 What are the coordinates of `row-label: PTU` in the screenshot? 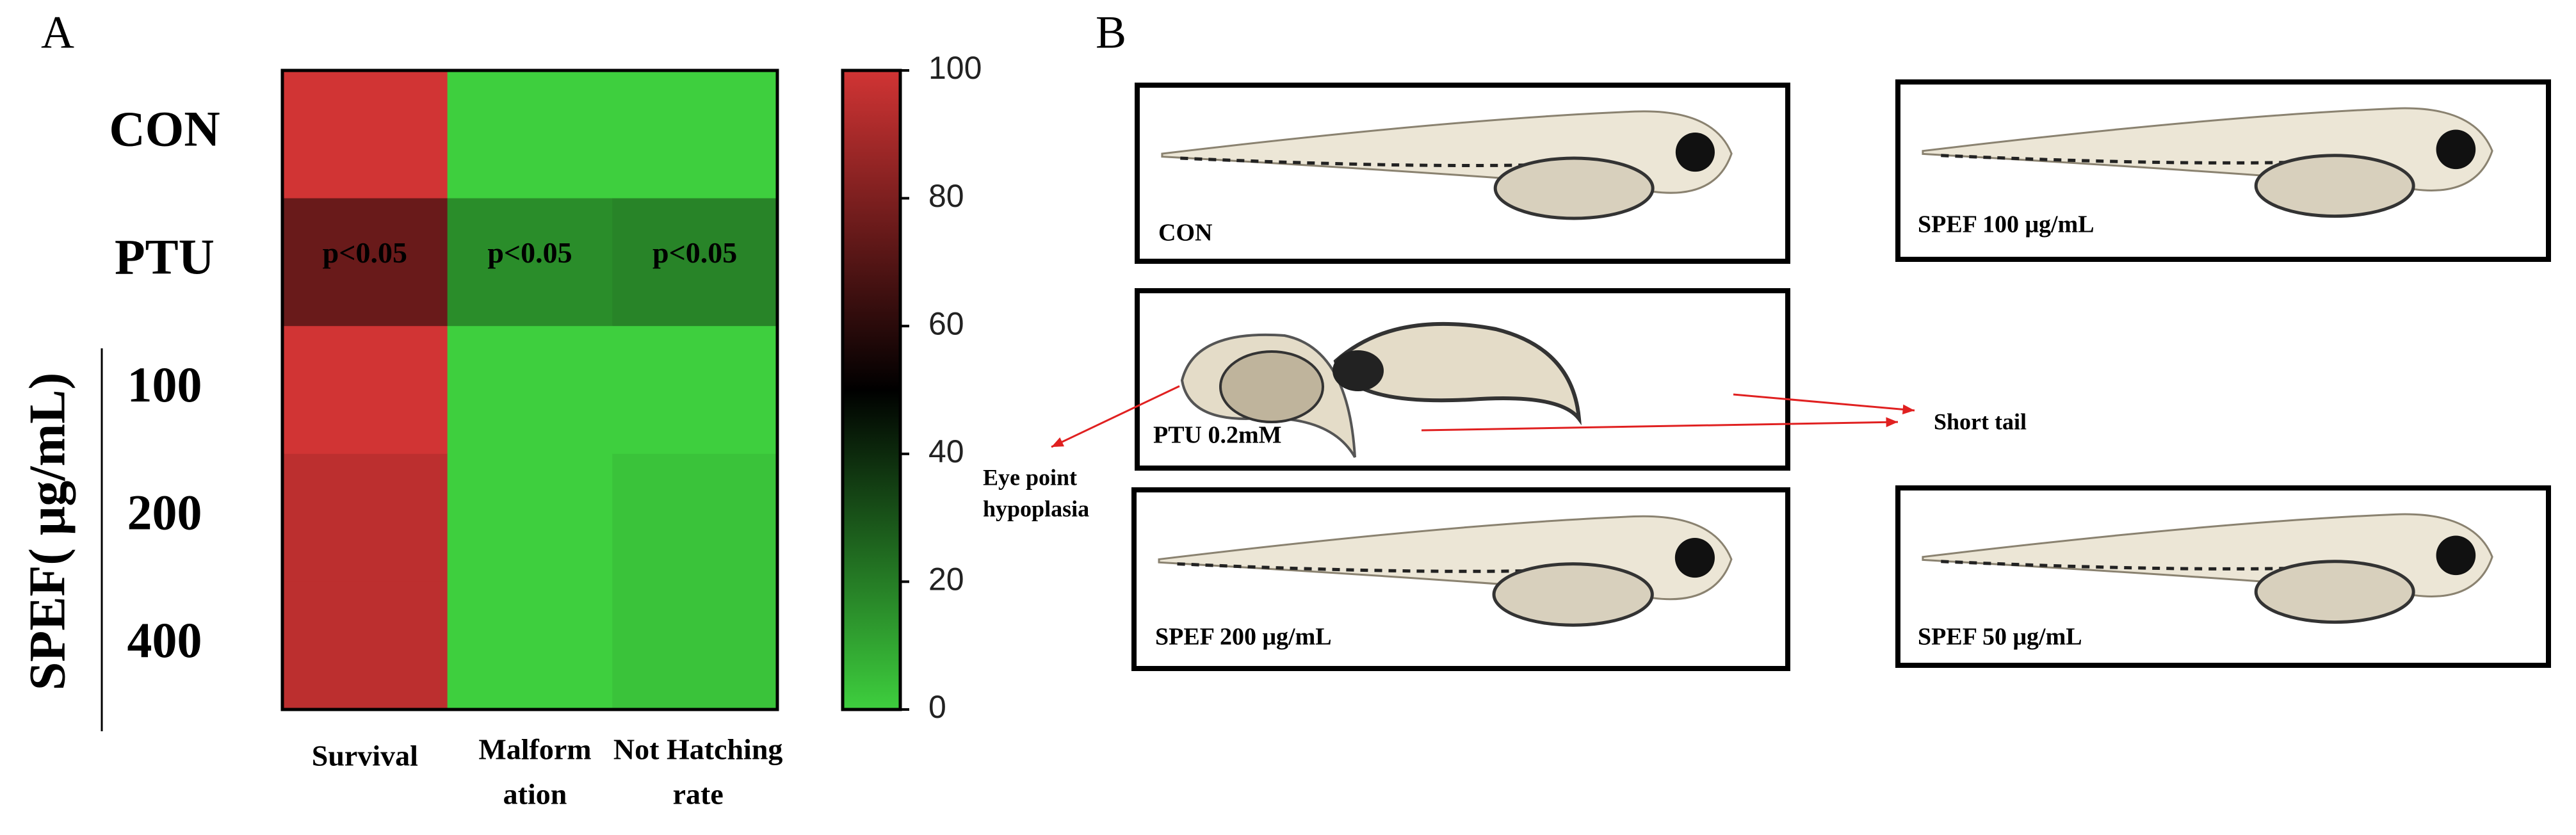 It's located at (165, 256).